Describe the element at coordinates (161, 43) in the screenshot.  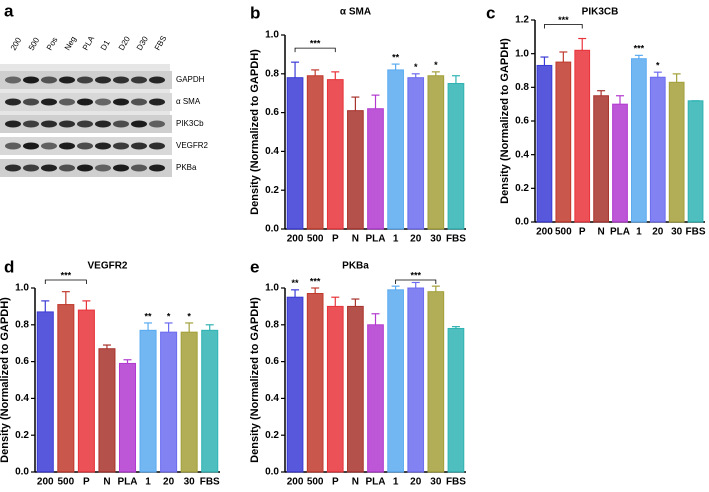
I see `lane-label: FBS` at that location.